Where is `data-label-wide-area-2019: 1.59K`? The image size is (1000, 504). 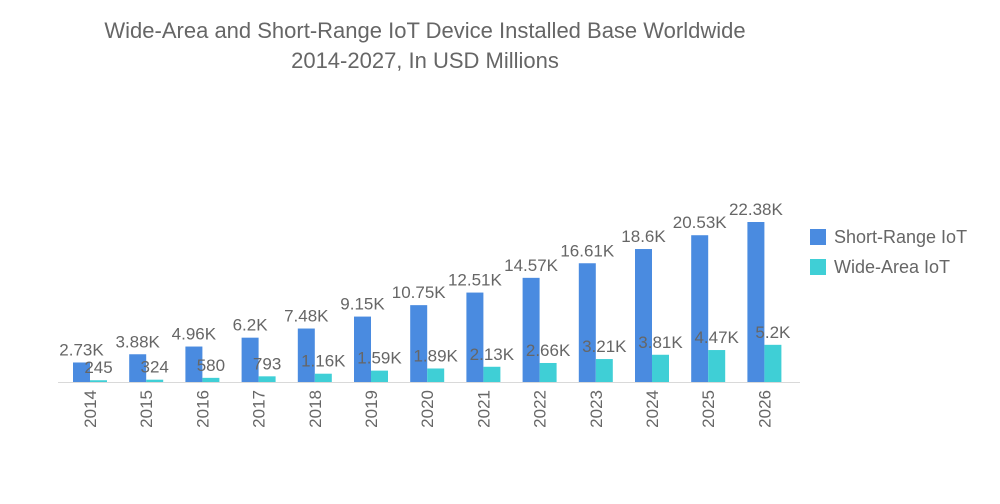
data-label-wide-area-2019: 1.59K is located at coordinates (379, 358).